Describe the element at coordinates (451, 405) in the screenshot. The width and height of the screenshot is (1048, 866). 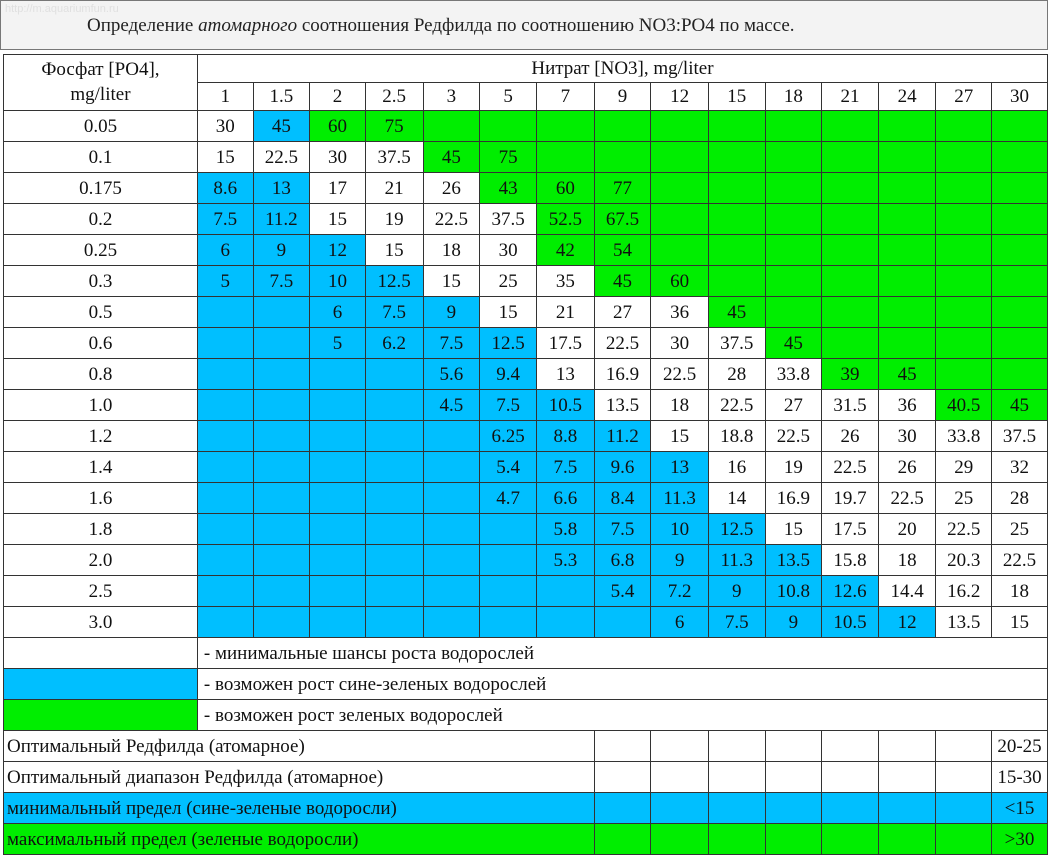
I see `ratio-cell: 4.5` at that location.